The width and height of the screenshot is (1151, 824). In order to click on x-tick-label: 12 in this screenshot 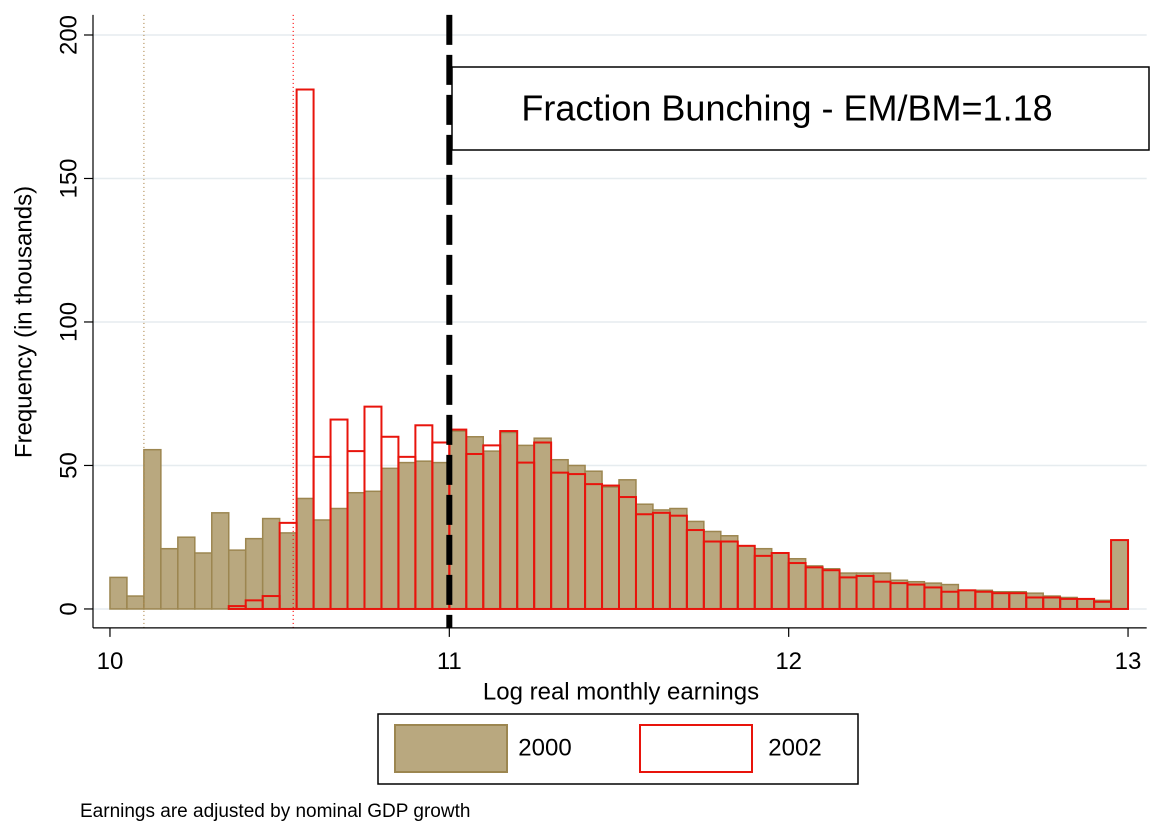, I will do `click(788, 661)`.